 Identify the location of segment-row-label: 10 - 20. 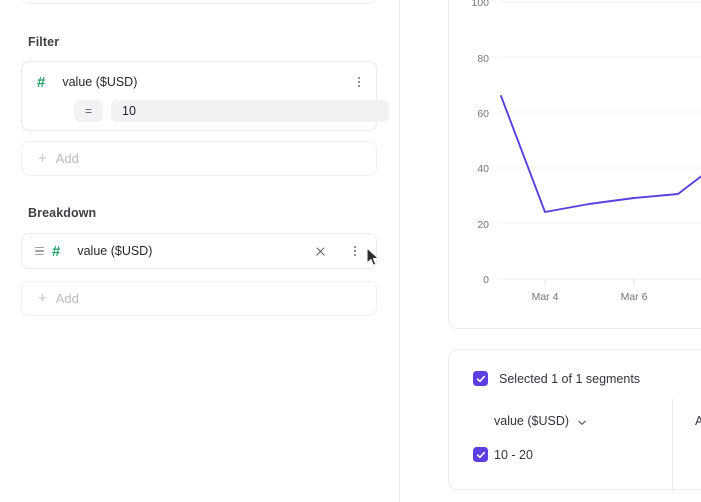
(513, 455).